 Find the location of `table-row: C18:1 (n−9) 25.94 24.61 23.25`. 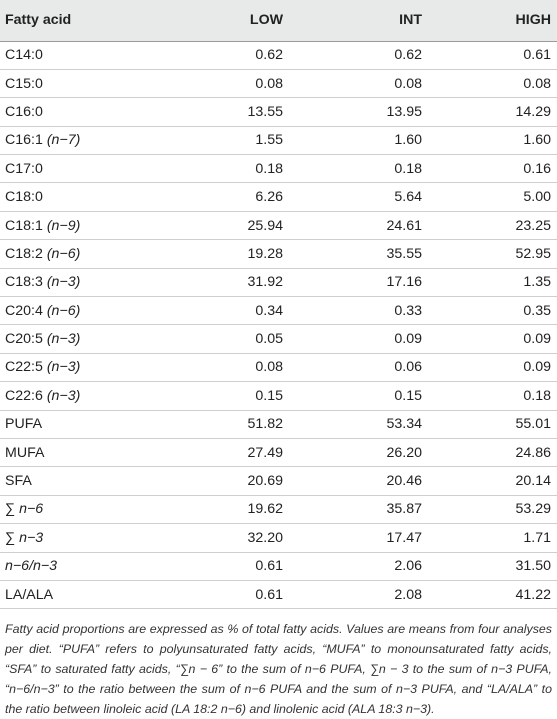

table-row: C18:1 (n−9) 25.94 24.61 23.25 is located at coordinates (278, 226).